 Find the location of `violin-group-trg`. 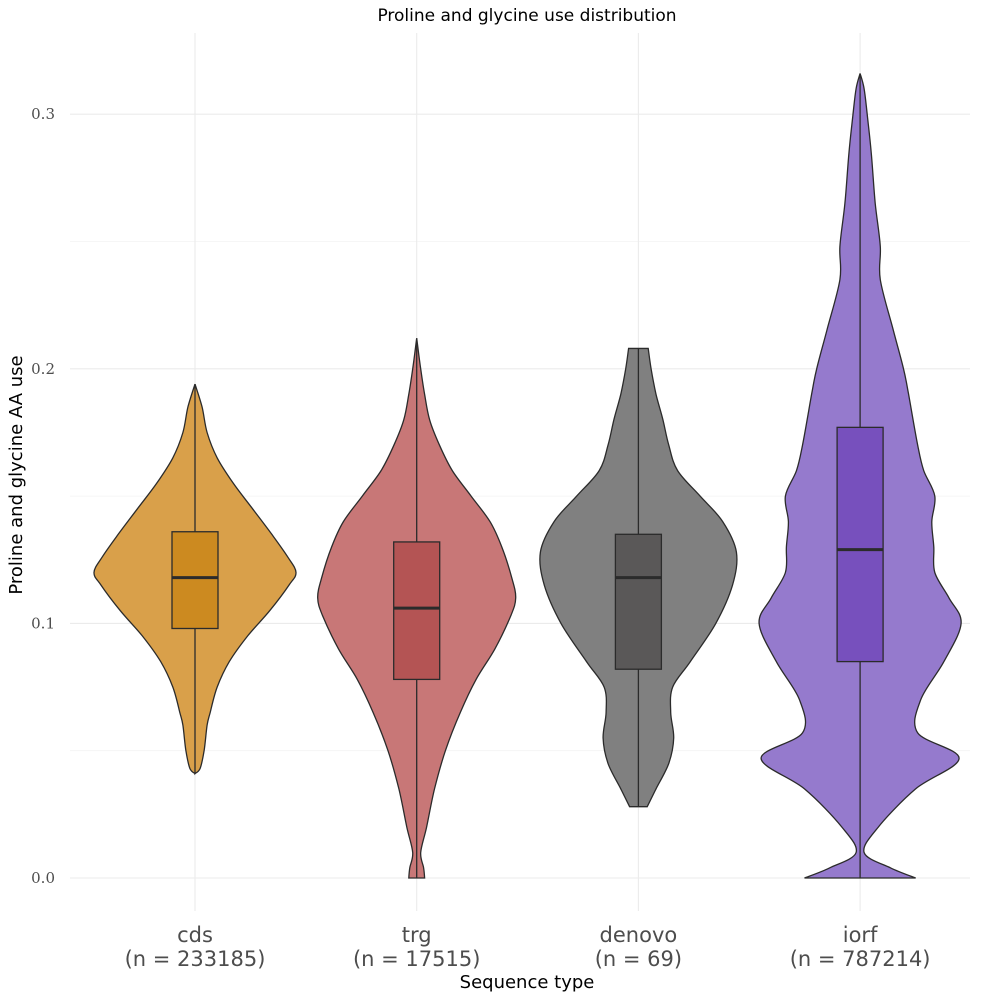

violin-group-trg is located at coordinates (417, 608).